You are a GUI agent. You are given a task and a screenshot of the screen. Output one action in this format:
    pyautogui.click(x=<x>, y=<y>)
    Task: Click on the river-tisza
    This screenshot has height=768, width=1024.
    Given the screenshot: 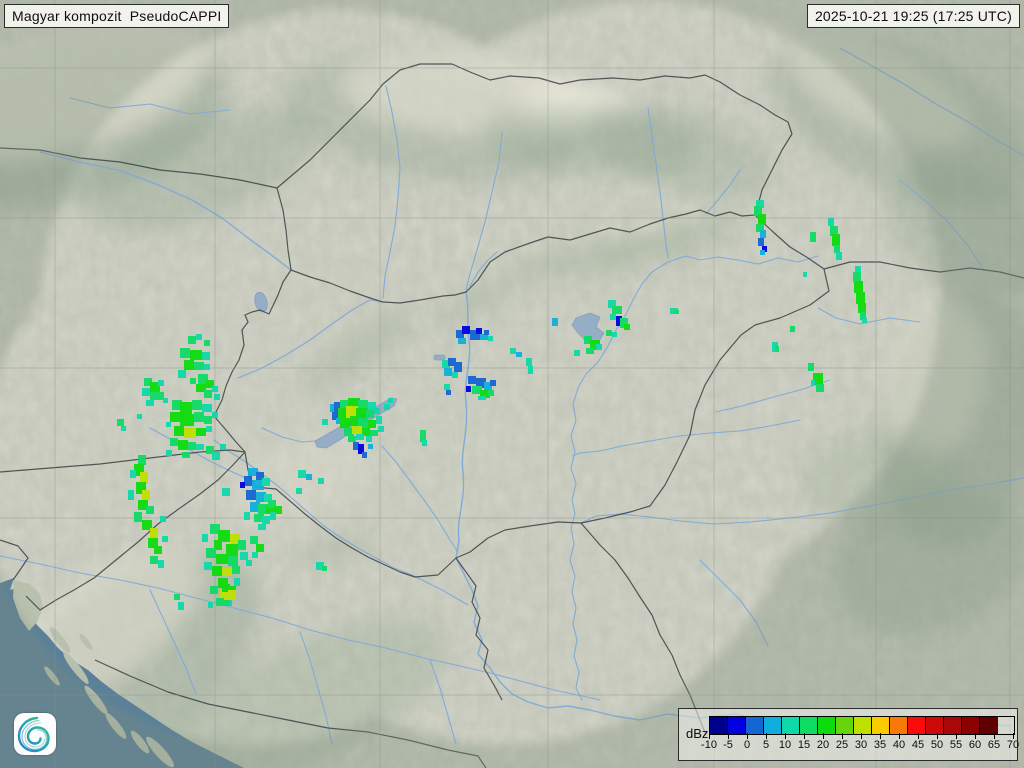 What is the action you would take?
    pyautogui.click(x=694, y=478)
    